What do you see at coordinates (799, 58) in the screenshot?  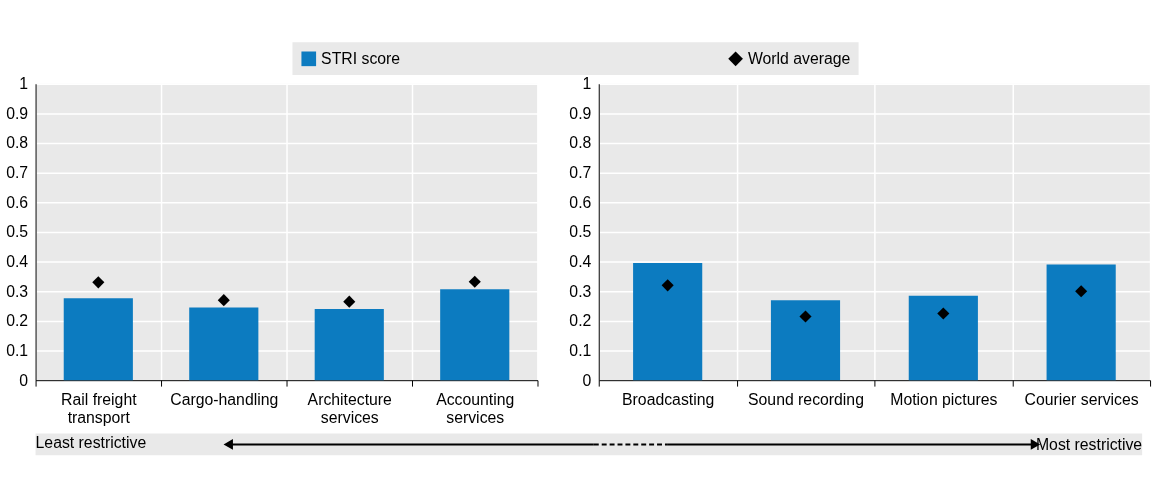 I see `legend-label: World average` at bounding box center [799, 58].